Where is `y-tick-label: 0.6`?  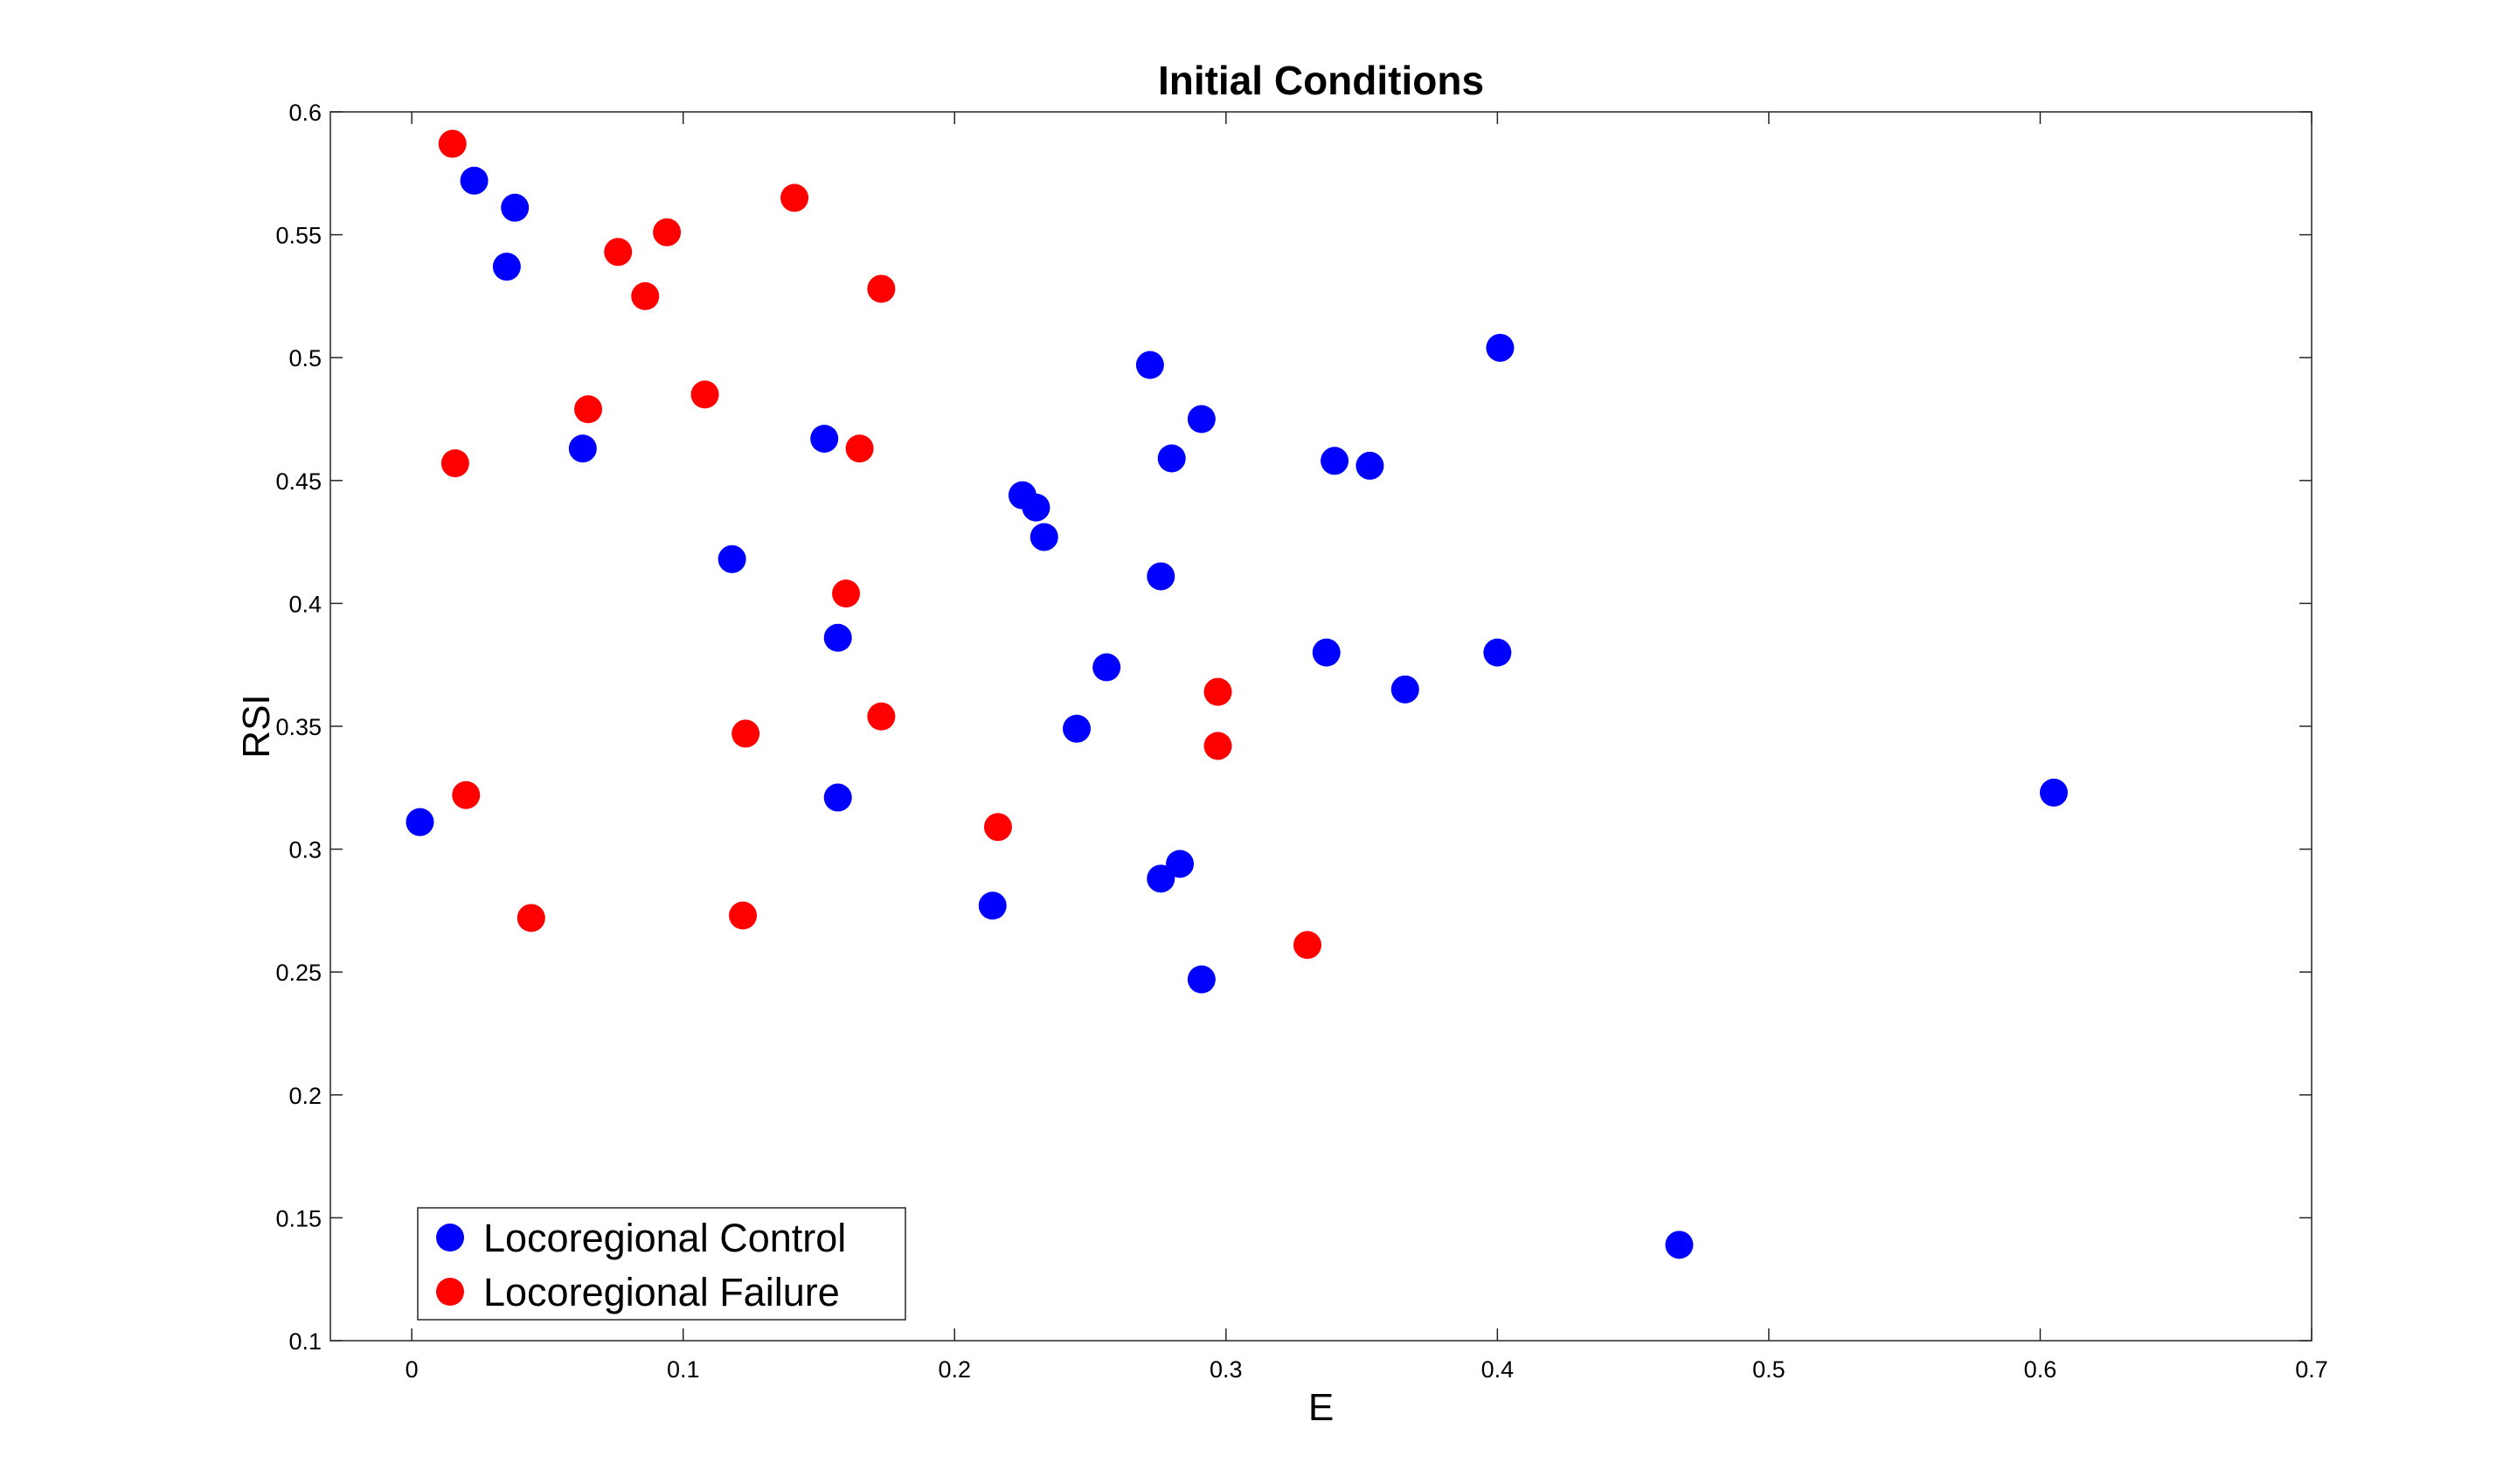 y-tick-label: 0.6 is located at coordinates (305, 113).